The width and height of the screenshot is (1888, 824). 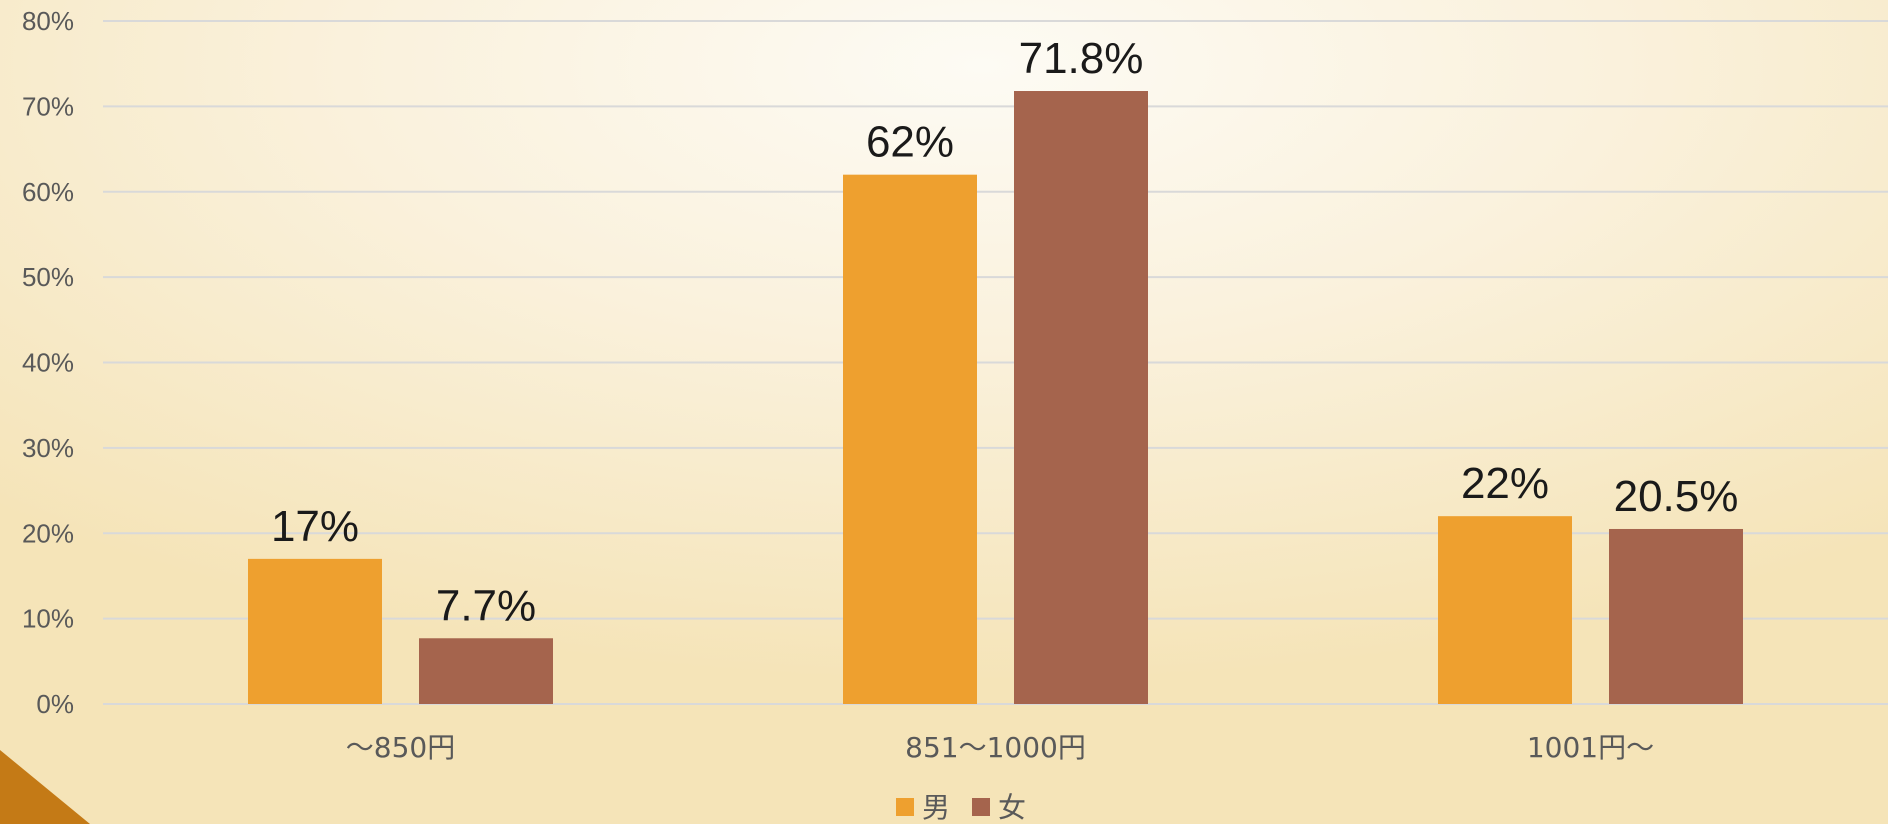 What do you see at coordinates (48, 533) in the screenshot?
I see `y-tick-label: 20%` at bounding box center [48, 533].